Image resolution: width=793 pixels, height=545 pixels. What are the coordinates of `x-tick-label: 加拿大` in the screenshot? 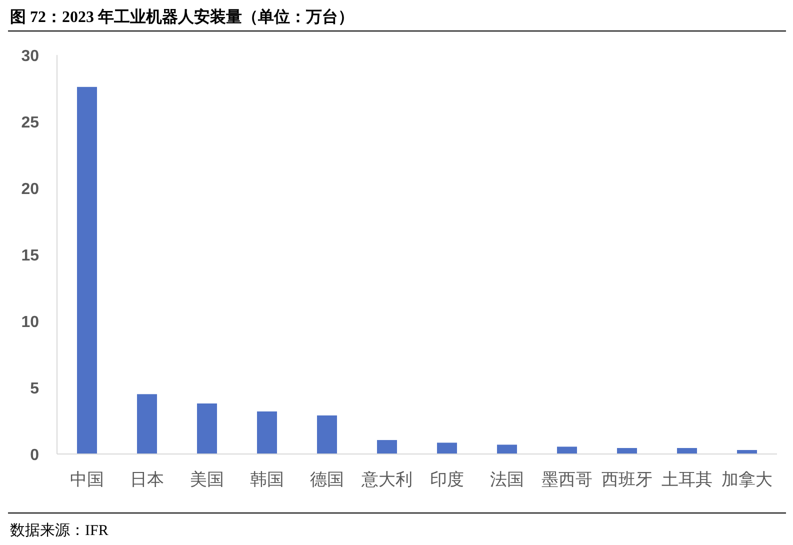 It's located at (747, 479).